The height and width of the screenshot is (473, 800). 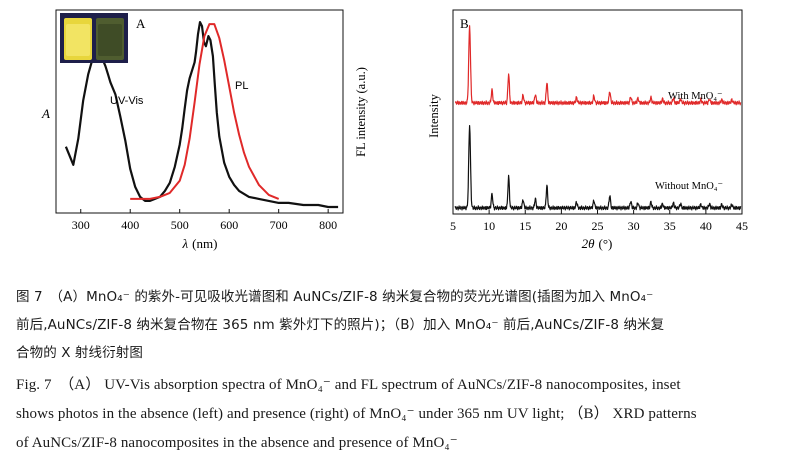 I want to click on panel-a-x-label: λ (nm), so click(x=200, y=243).